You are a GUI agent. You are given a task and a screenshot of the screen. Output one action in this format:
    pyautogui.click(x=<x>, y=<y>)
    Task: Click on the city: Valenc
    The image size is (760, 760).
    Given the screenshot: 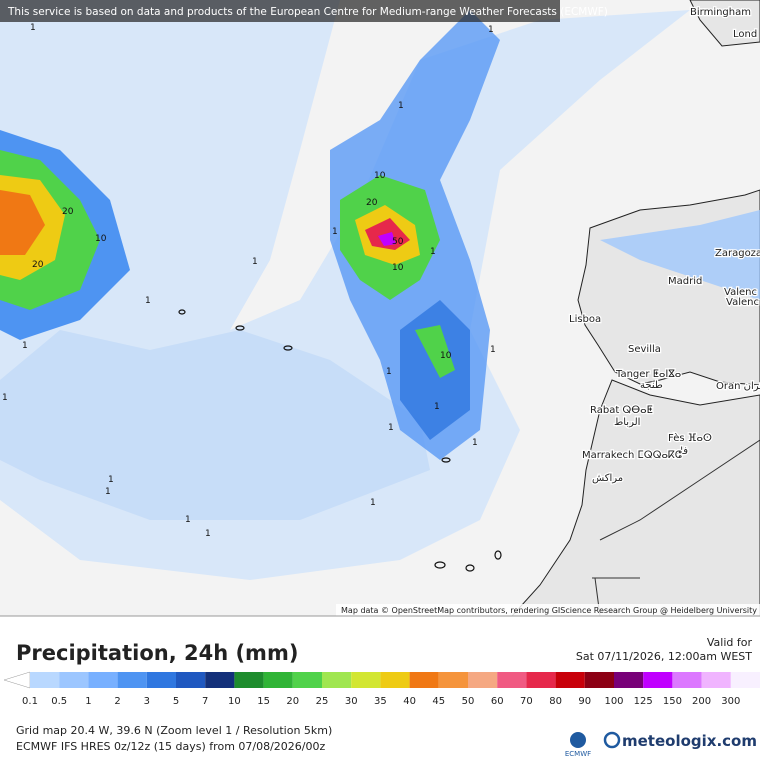 What is the action you would take?
    pyautogui.click(x=742, y=302)
    